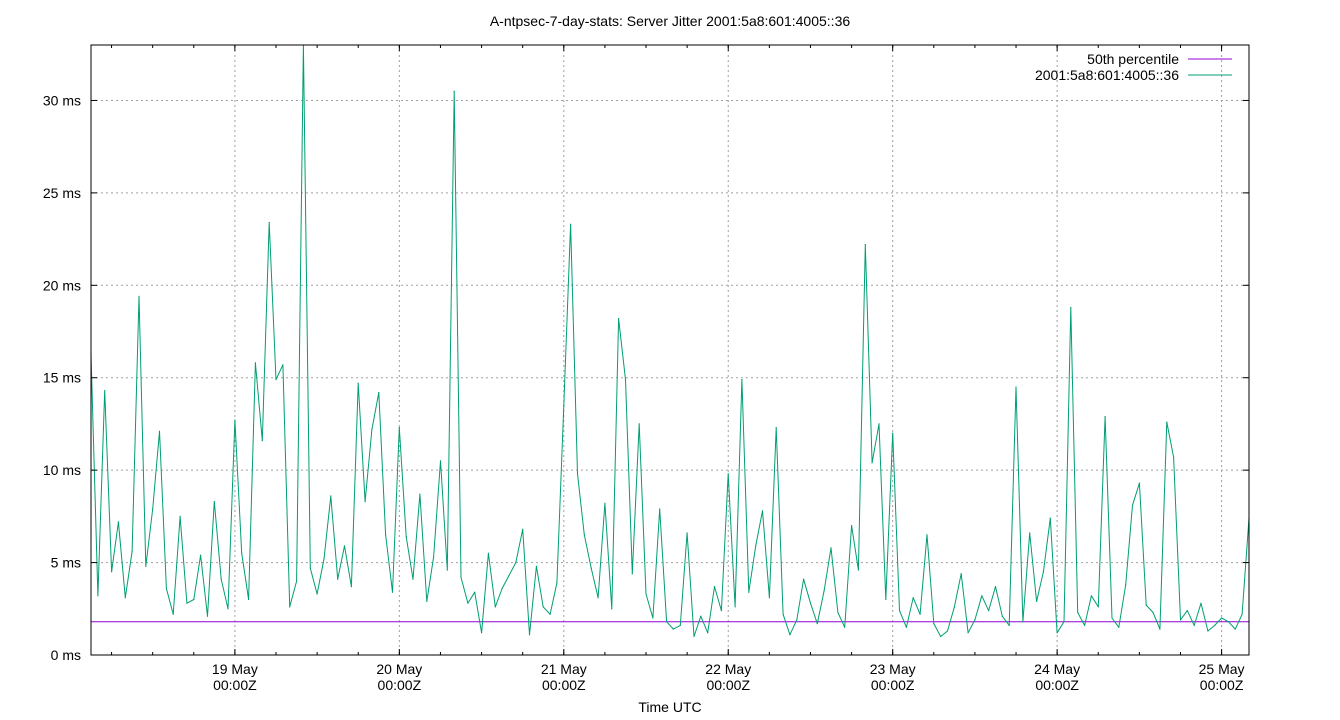 The width and height of the screenshot is (1340, 720). Describe the element at coordinates (62, 100) in the screenshot. I see `y-tick-label: 30 ms` at that location.